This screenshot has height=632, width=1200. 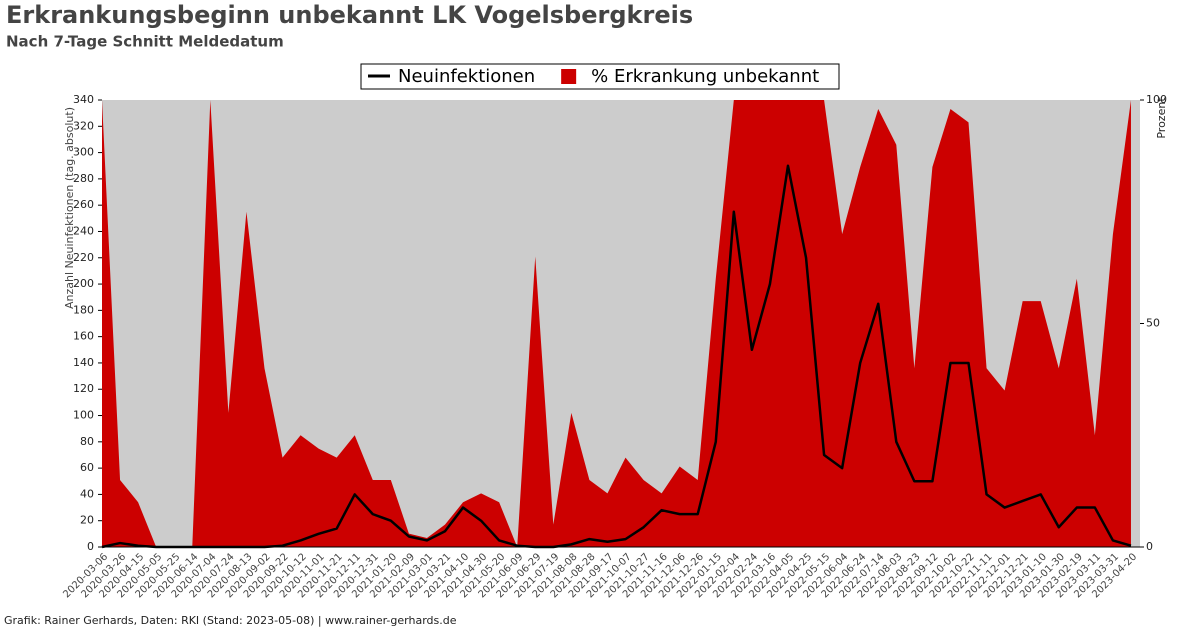 What do you see at coordinates (83, 152) in the screenshot?
I see `y-tick-label: 300` at bounding box center [83, 152].